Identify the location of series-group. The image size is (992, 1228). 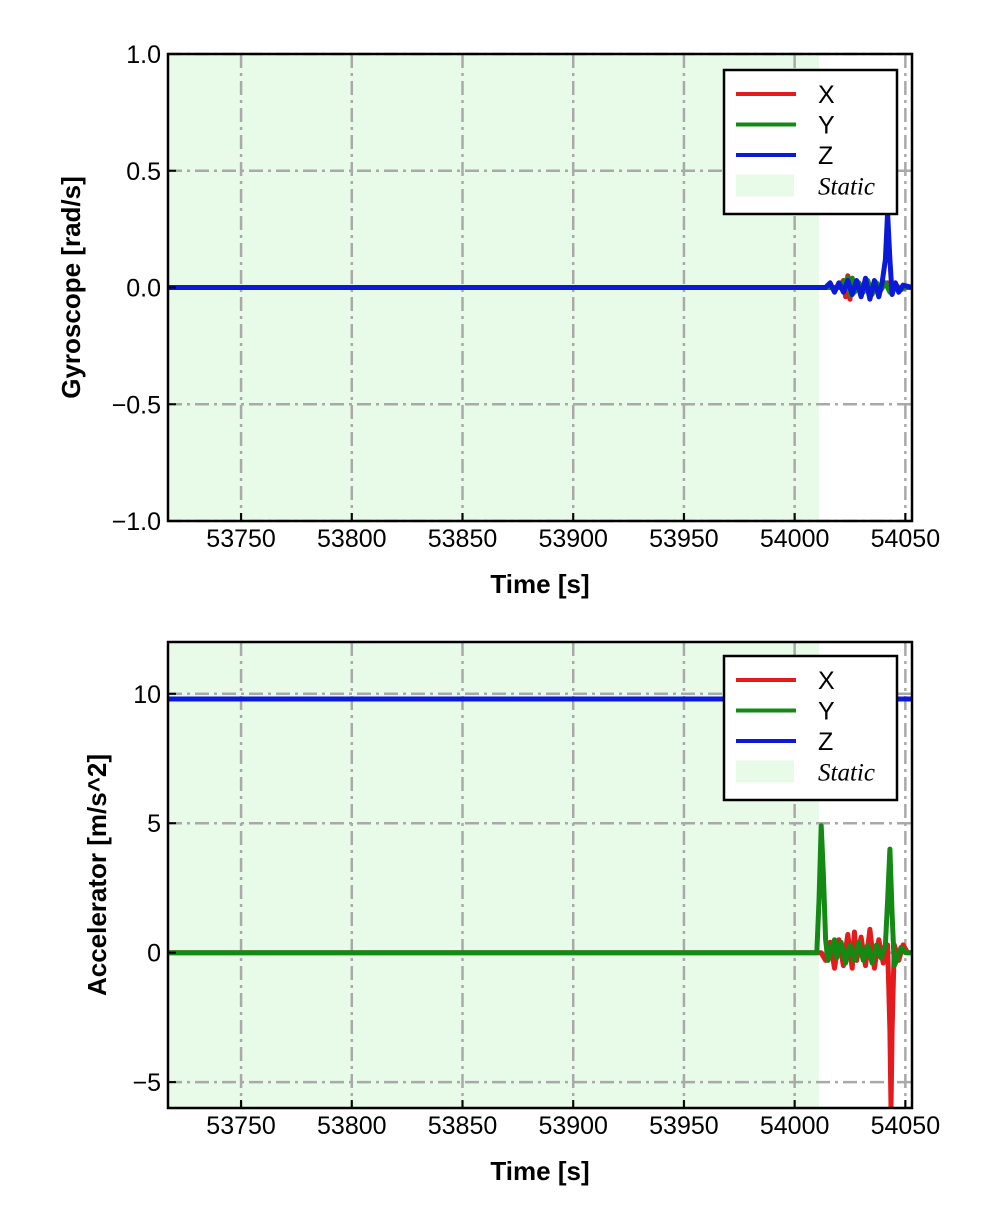
(540, 256).